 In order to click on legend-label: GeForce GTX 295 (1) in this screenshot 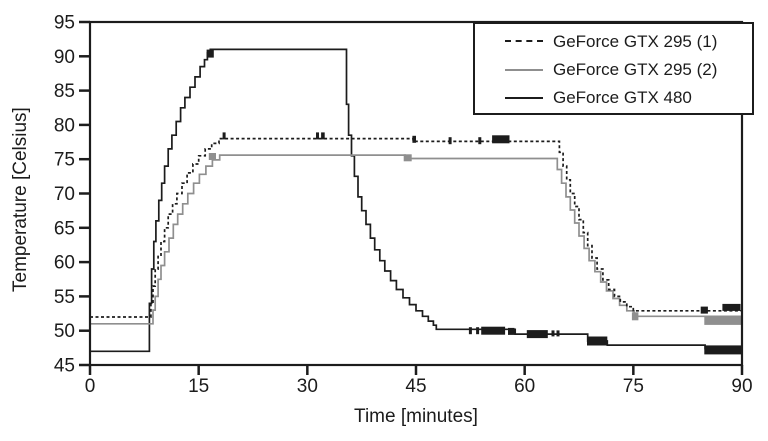, I will do `click(635, 41)`.